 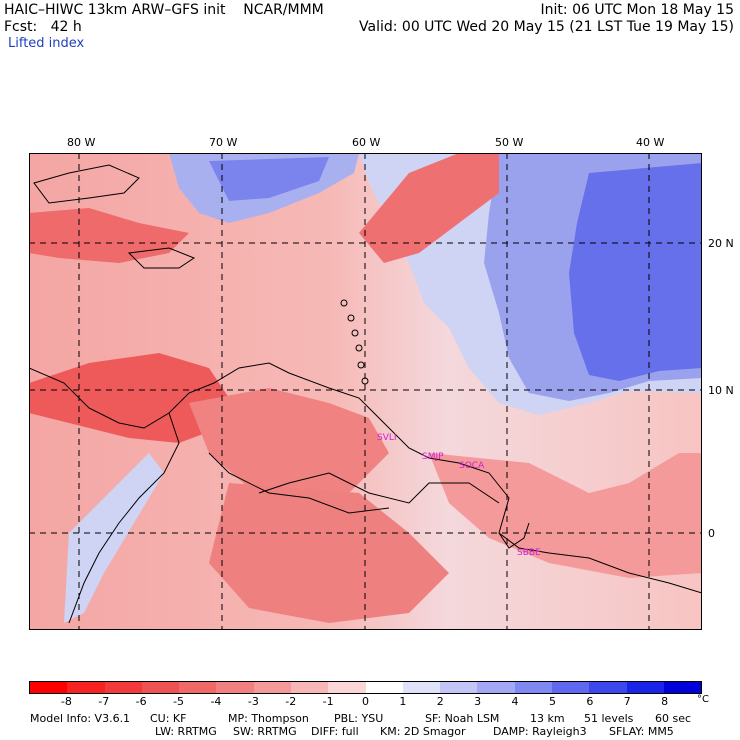 I want to click on negative-region-amazon, so click(x=329, y=553).